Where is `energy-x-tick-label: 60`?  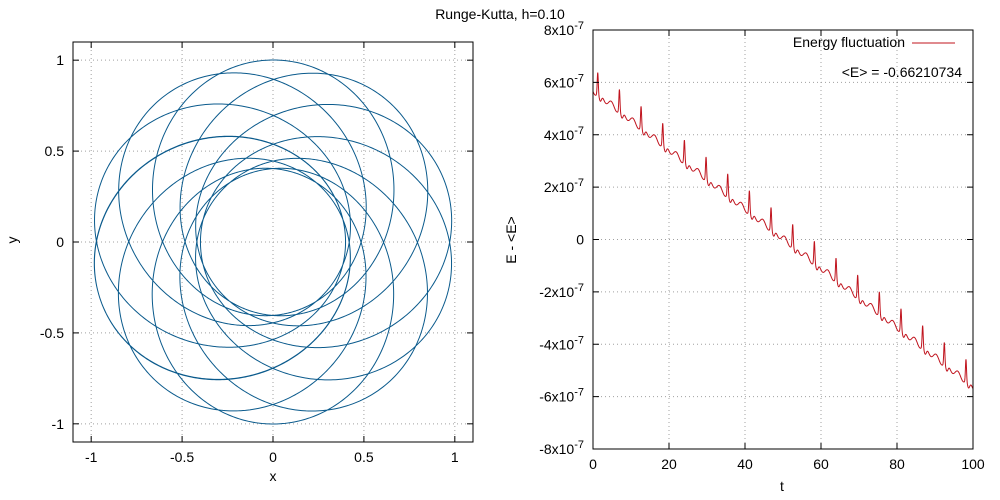 energy-x-tick-label: 60 is located at coordinates (821, 464).